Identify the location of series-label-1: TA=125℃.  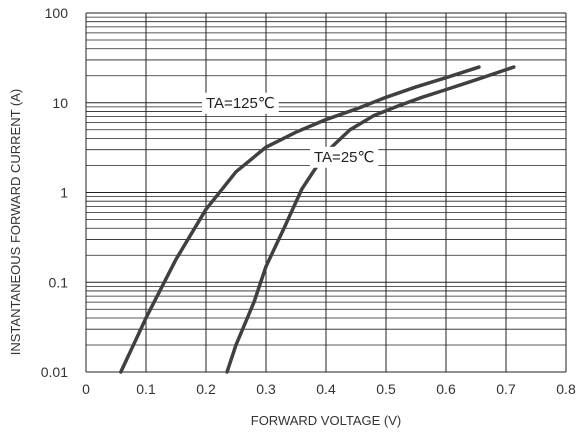
(240, 103).